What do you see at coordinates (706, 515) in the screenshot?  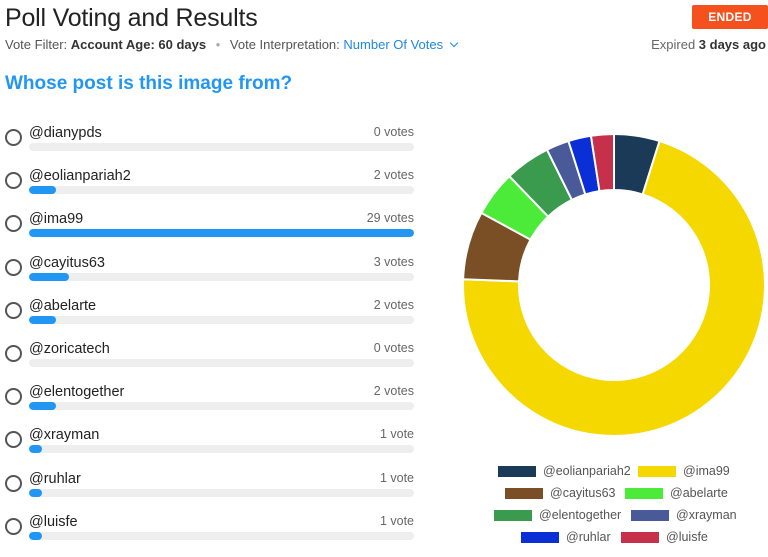 I see `legend-label: @xrayman` at bounding box center [706, 515].